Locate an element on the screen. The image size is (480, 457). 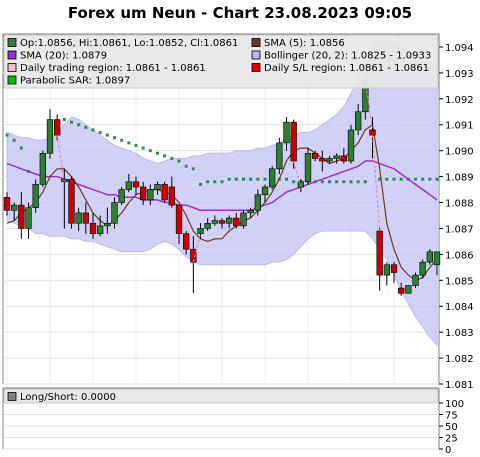
legend-label: Bollinger (20, 2): 1.0825 - 1.0933 is located at coordinates (347, 56).